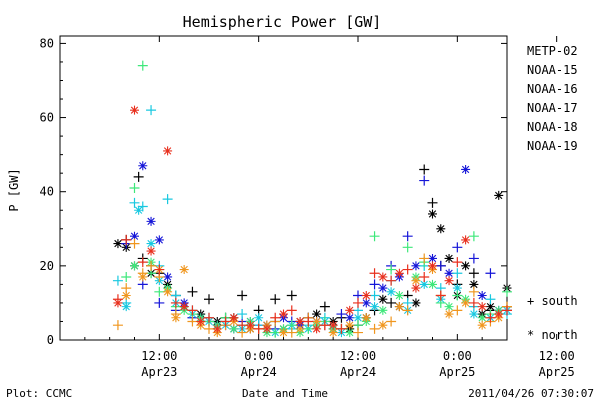  What do you see at coordinates (39, 393) in the screenshot?
I see `plot-credit: Plot: CCMC` at bounding box center [39, 393].